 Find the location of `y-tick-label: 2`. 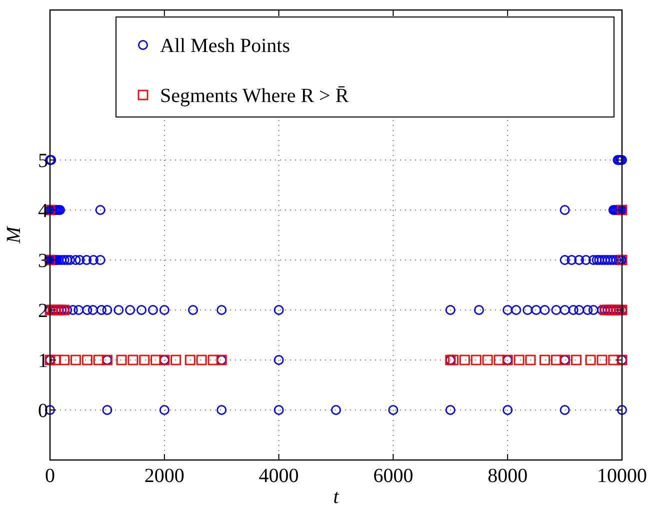

y-tick-label: 2 is located at coordinates (43, 311).